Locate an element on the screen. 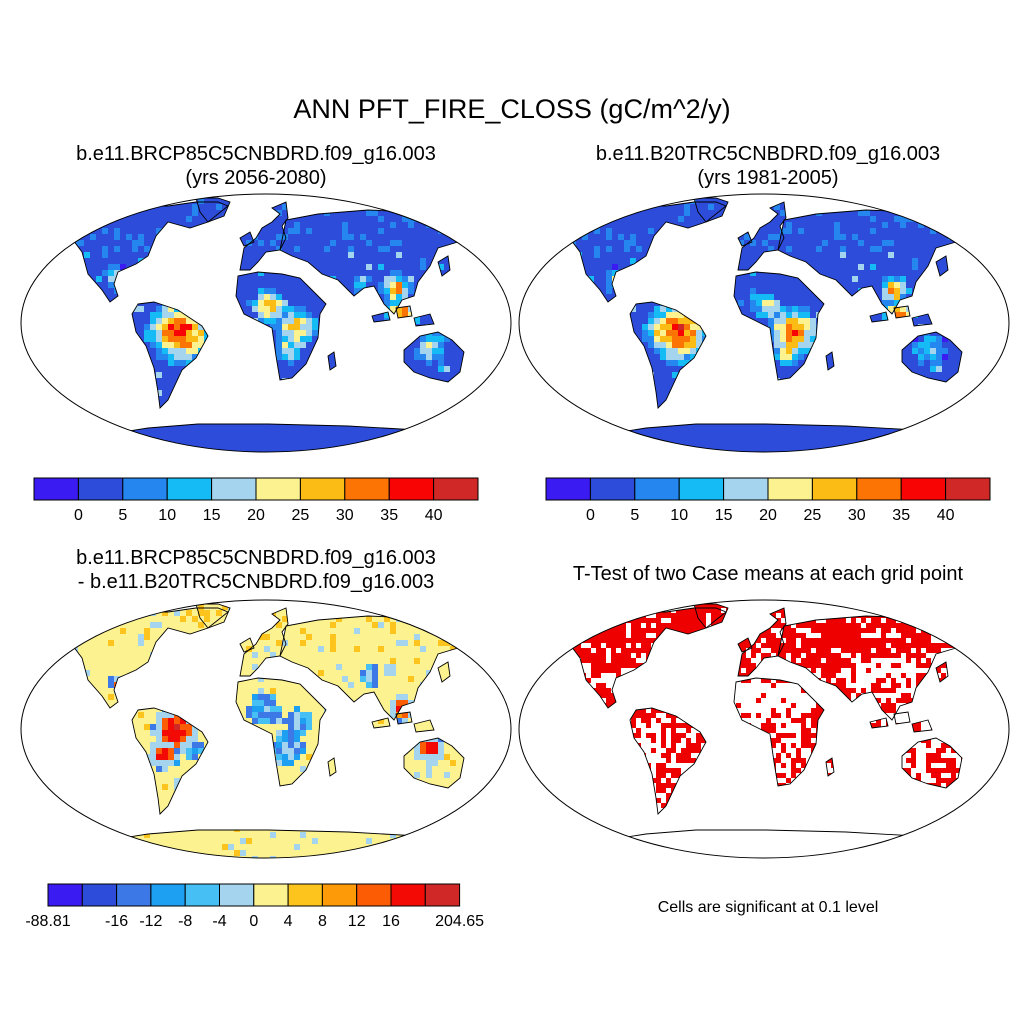  panel-3-title-line-2: - b.e11.B20TRC5CNBDRD.f09_g16.003 is located at coordinates (256, 582).